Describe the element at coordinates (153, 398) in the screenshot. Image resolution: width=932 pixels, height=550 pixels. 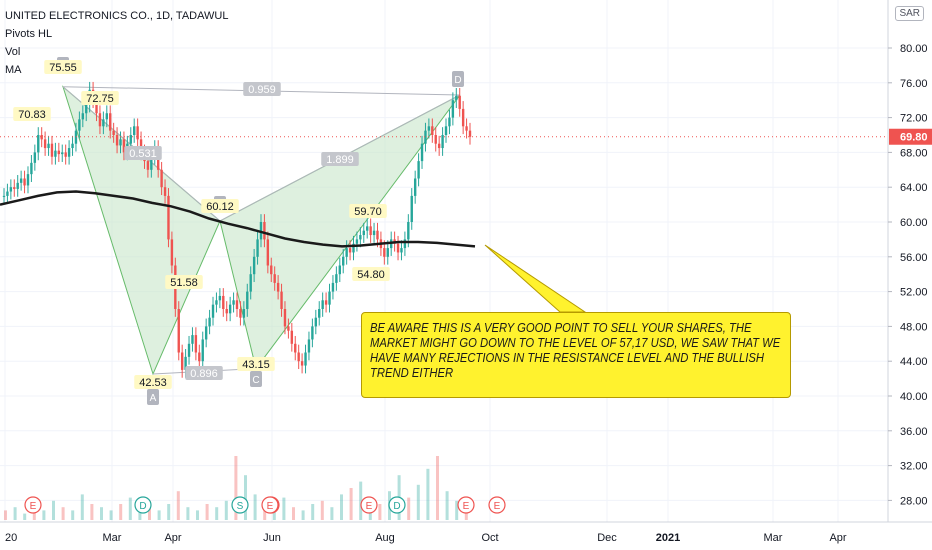
I see `point-a-letter: A` at that location.